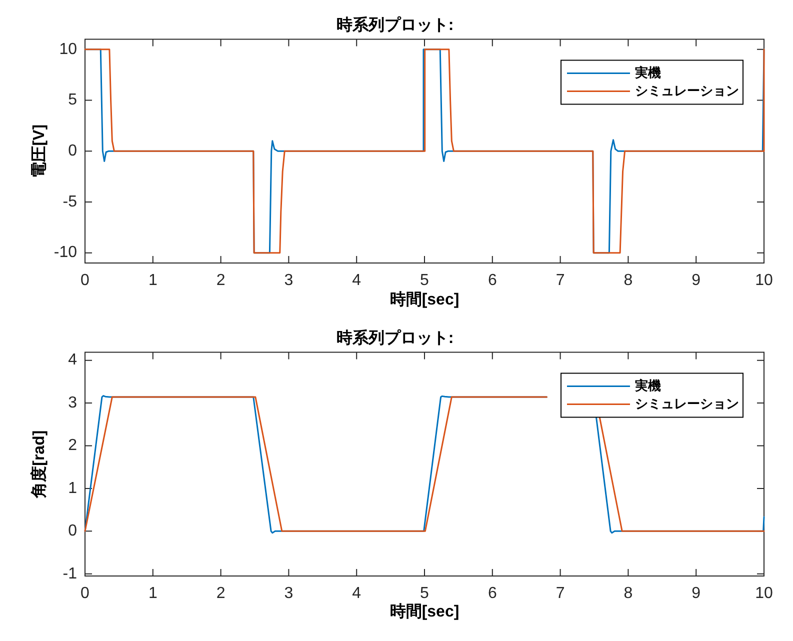 This screenshot has width=793, height=641. Describe the element at coordinates (73, 360) in the screenshot. I see `y-tick-label: 4` at that location.